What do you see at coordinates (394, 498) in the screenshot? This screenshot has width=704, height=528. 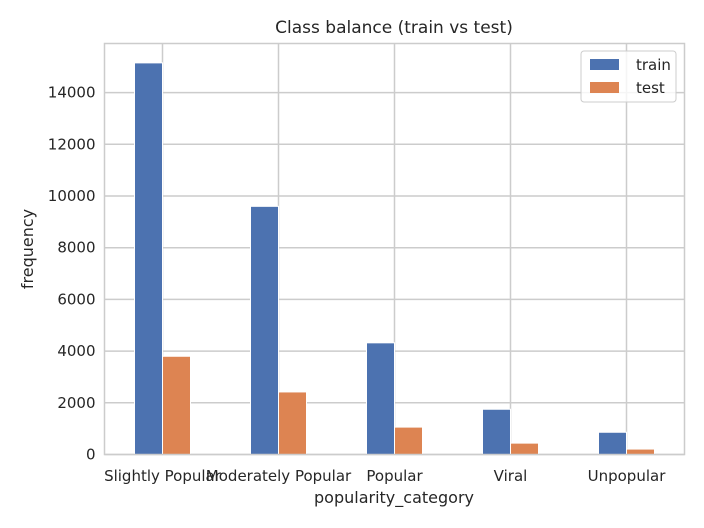 I see `x-axis-label: popularity_category` at bounding box center [394, 498].